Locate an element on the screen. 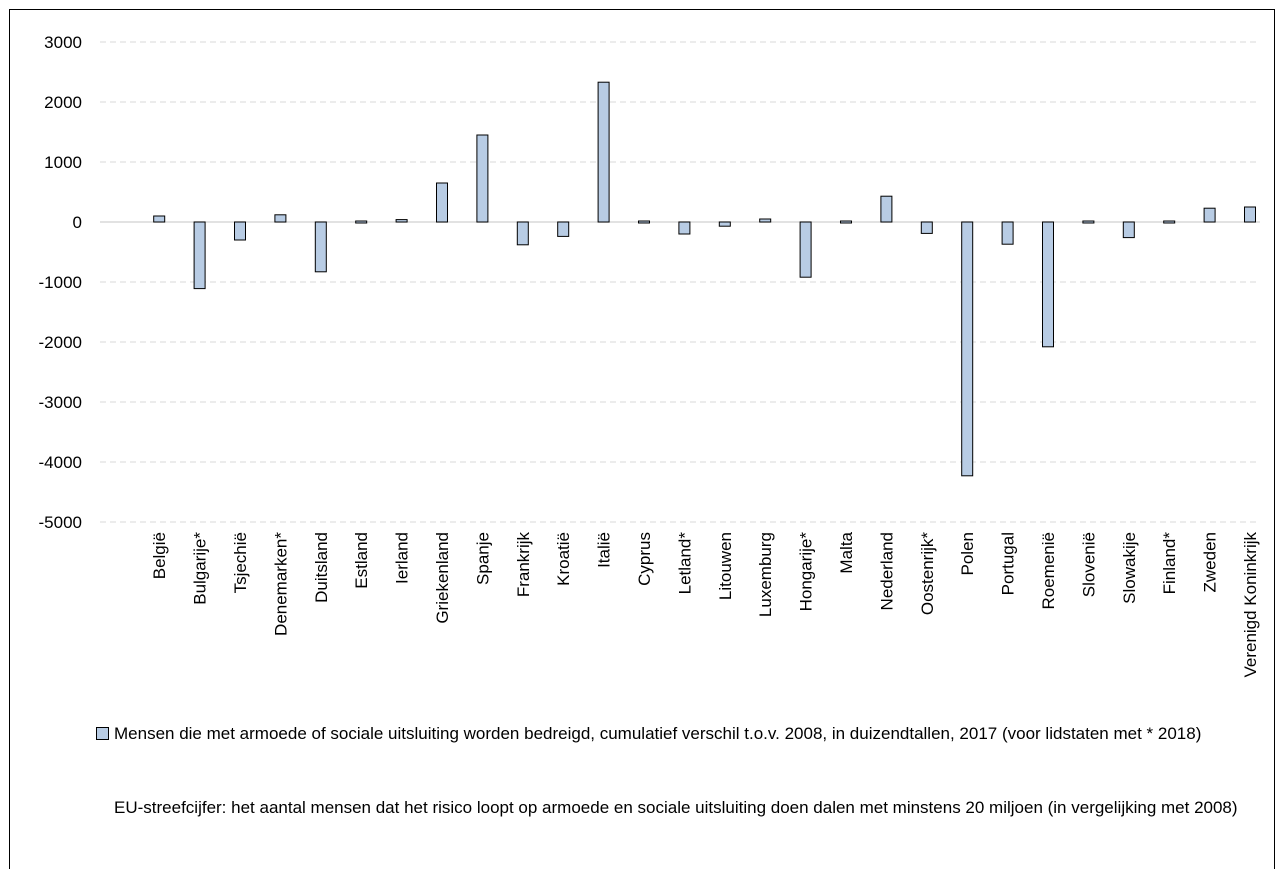  y-tick-label: 1000 is located at coordinates (63, 162).